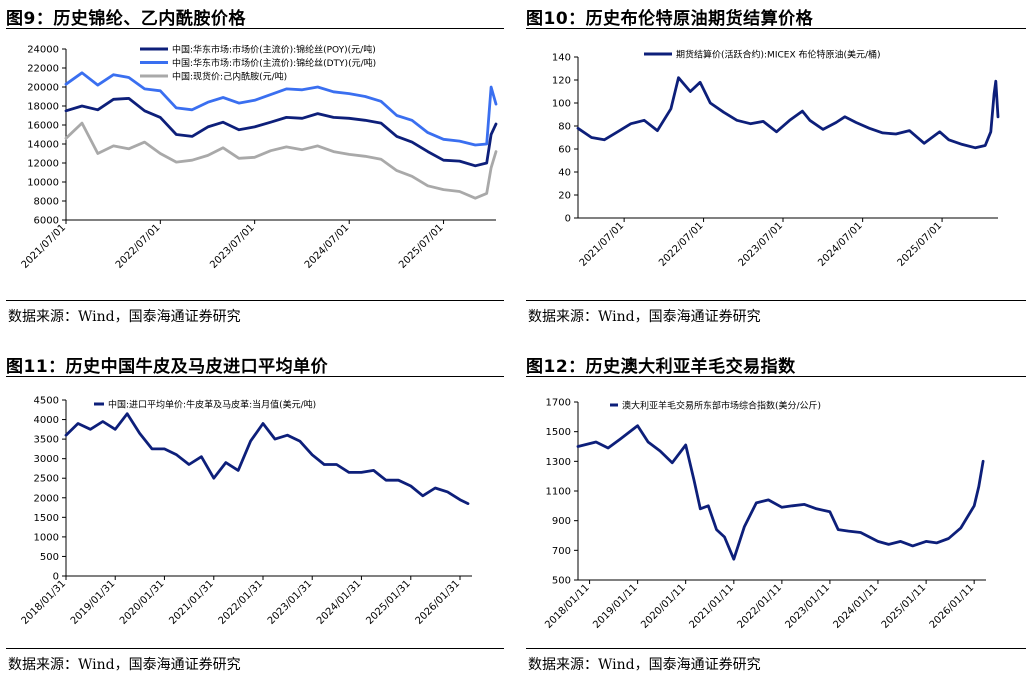  Describe the element at coordinates (778, 55) in the screenshot. I see `legend-label-0: 期货结算价(活跃合约):MICEX 布伦特原油(美元/桶)` at that location.